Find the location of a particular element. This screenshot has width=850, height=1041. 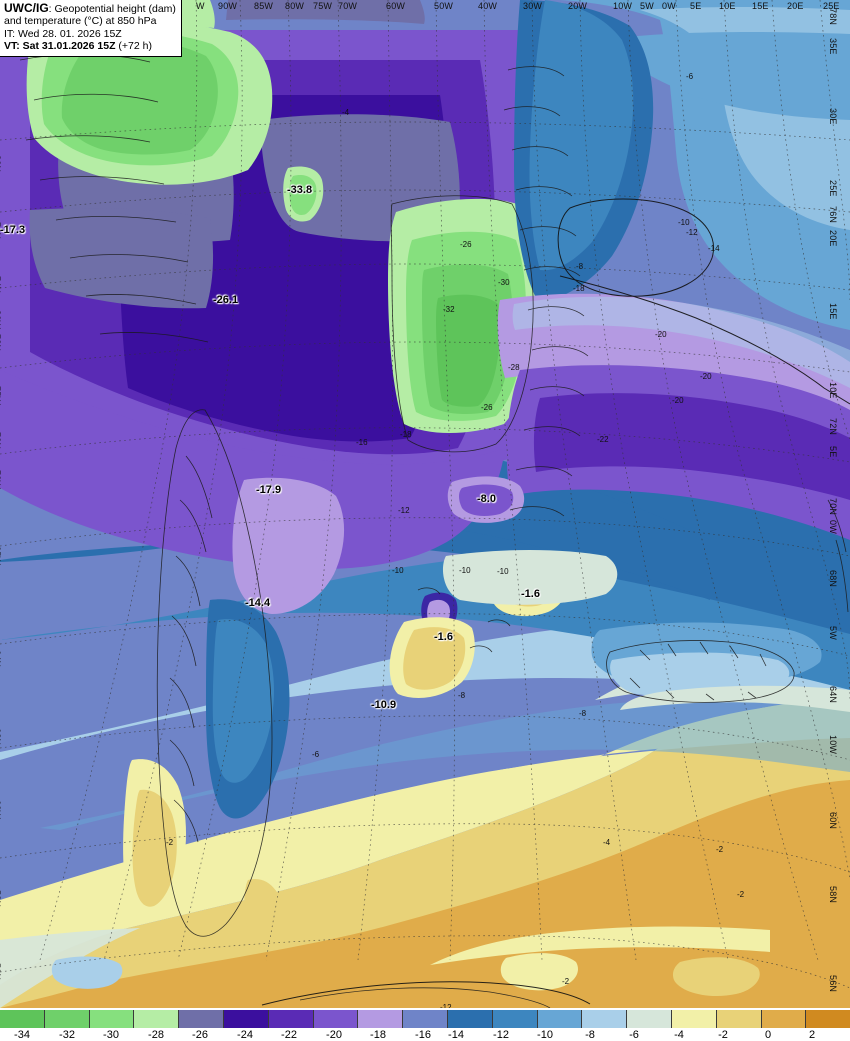

colorbar-tick: 2 is located at coordinates (812, 1035).